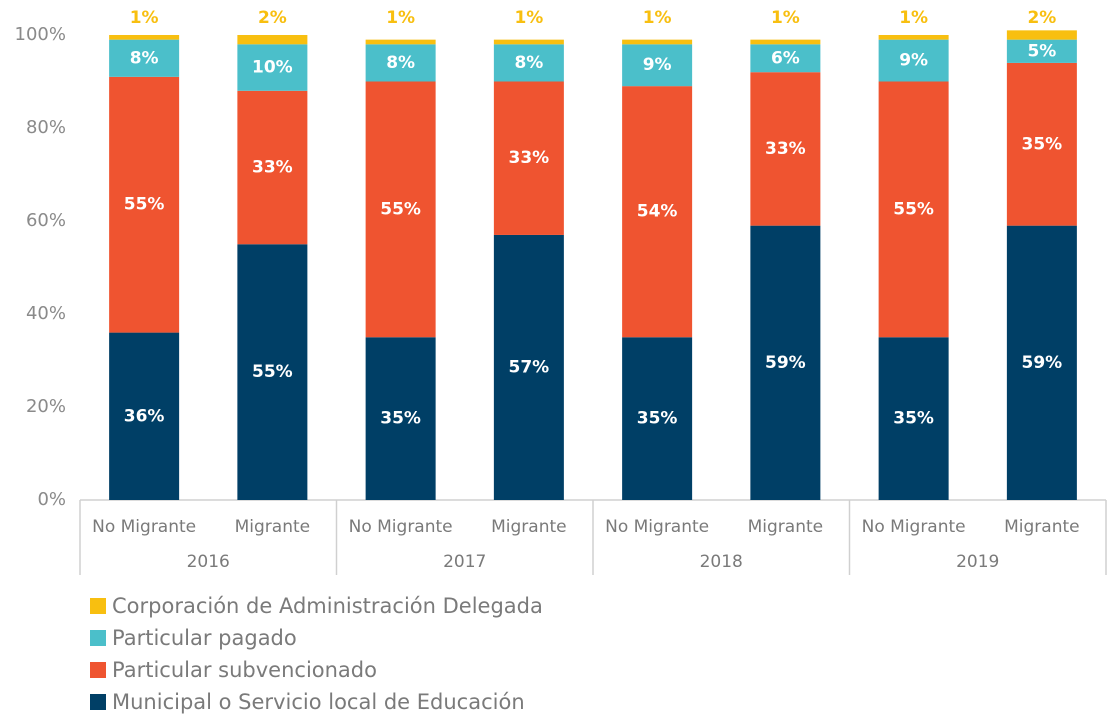 The height and width of the screenshot is (720, 1110). Describe the element at coordinates (40, 34) in the screenshot. I see `y-tick-label: 100%` at that location.